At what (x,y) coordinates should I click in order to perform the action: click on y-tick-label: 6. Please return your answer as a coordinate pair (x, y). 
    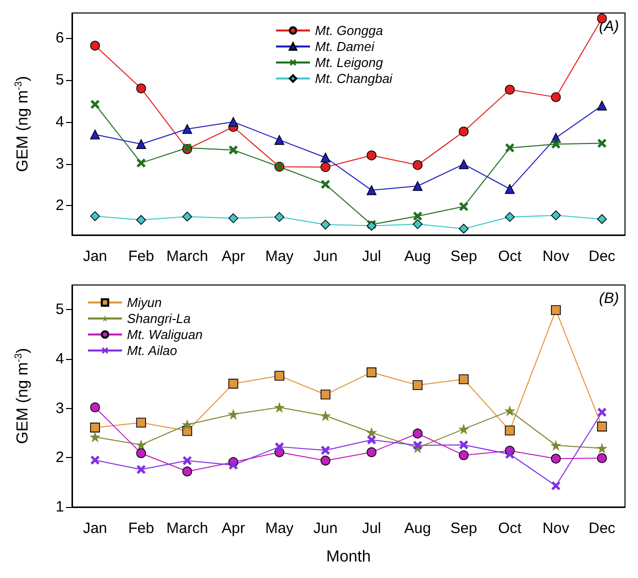
    Looking at the image, I should click on (60, 38).